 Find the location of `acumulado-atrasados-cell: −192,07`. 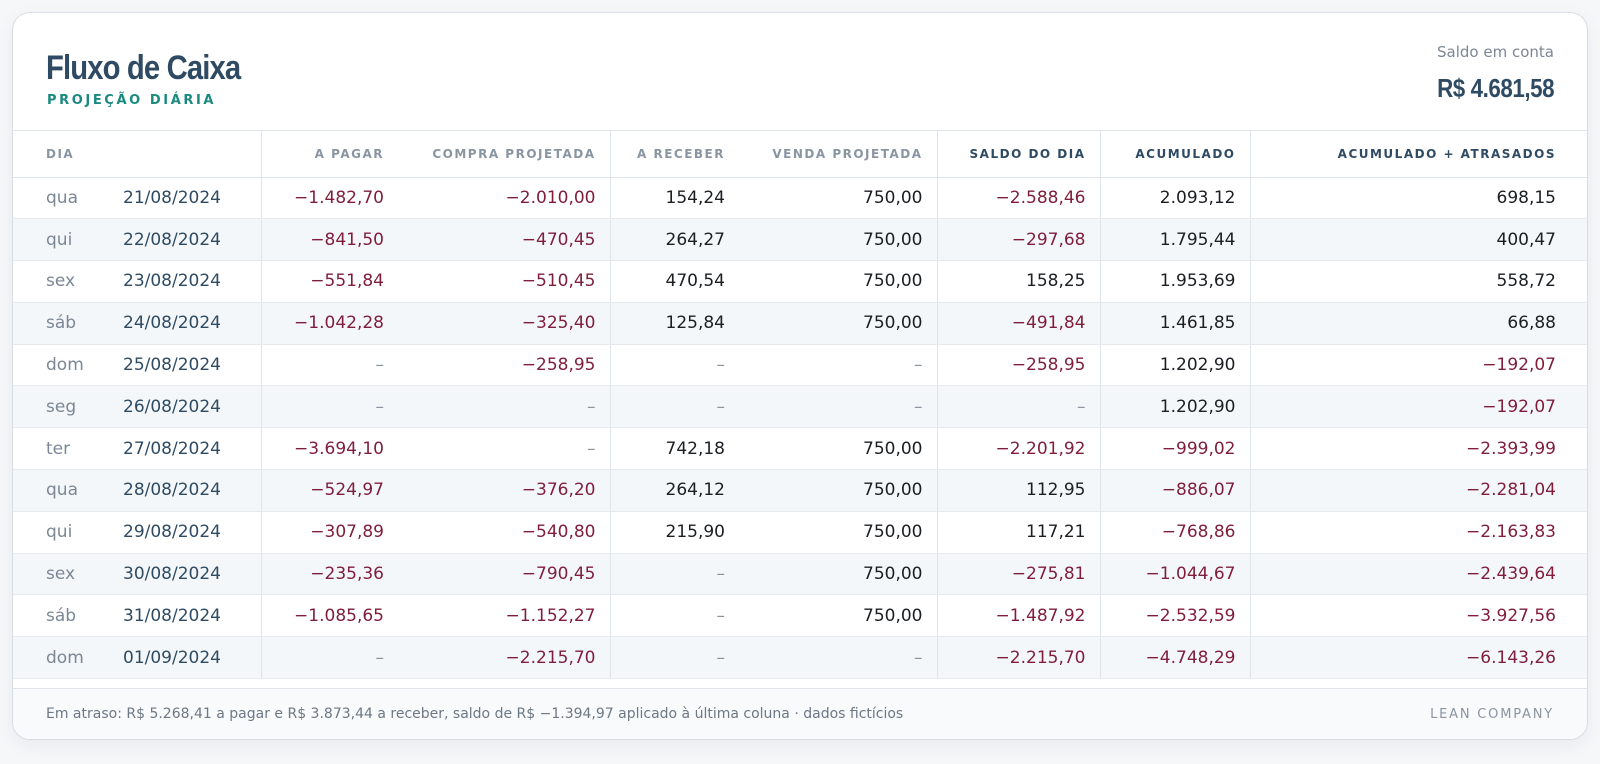

acumulado-atrasados-cell: −192,07 is located at coordinates (1418, 365).